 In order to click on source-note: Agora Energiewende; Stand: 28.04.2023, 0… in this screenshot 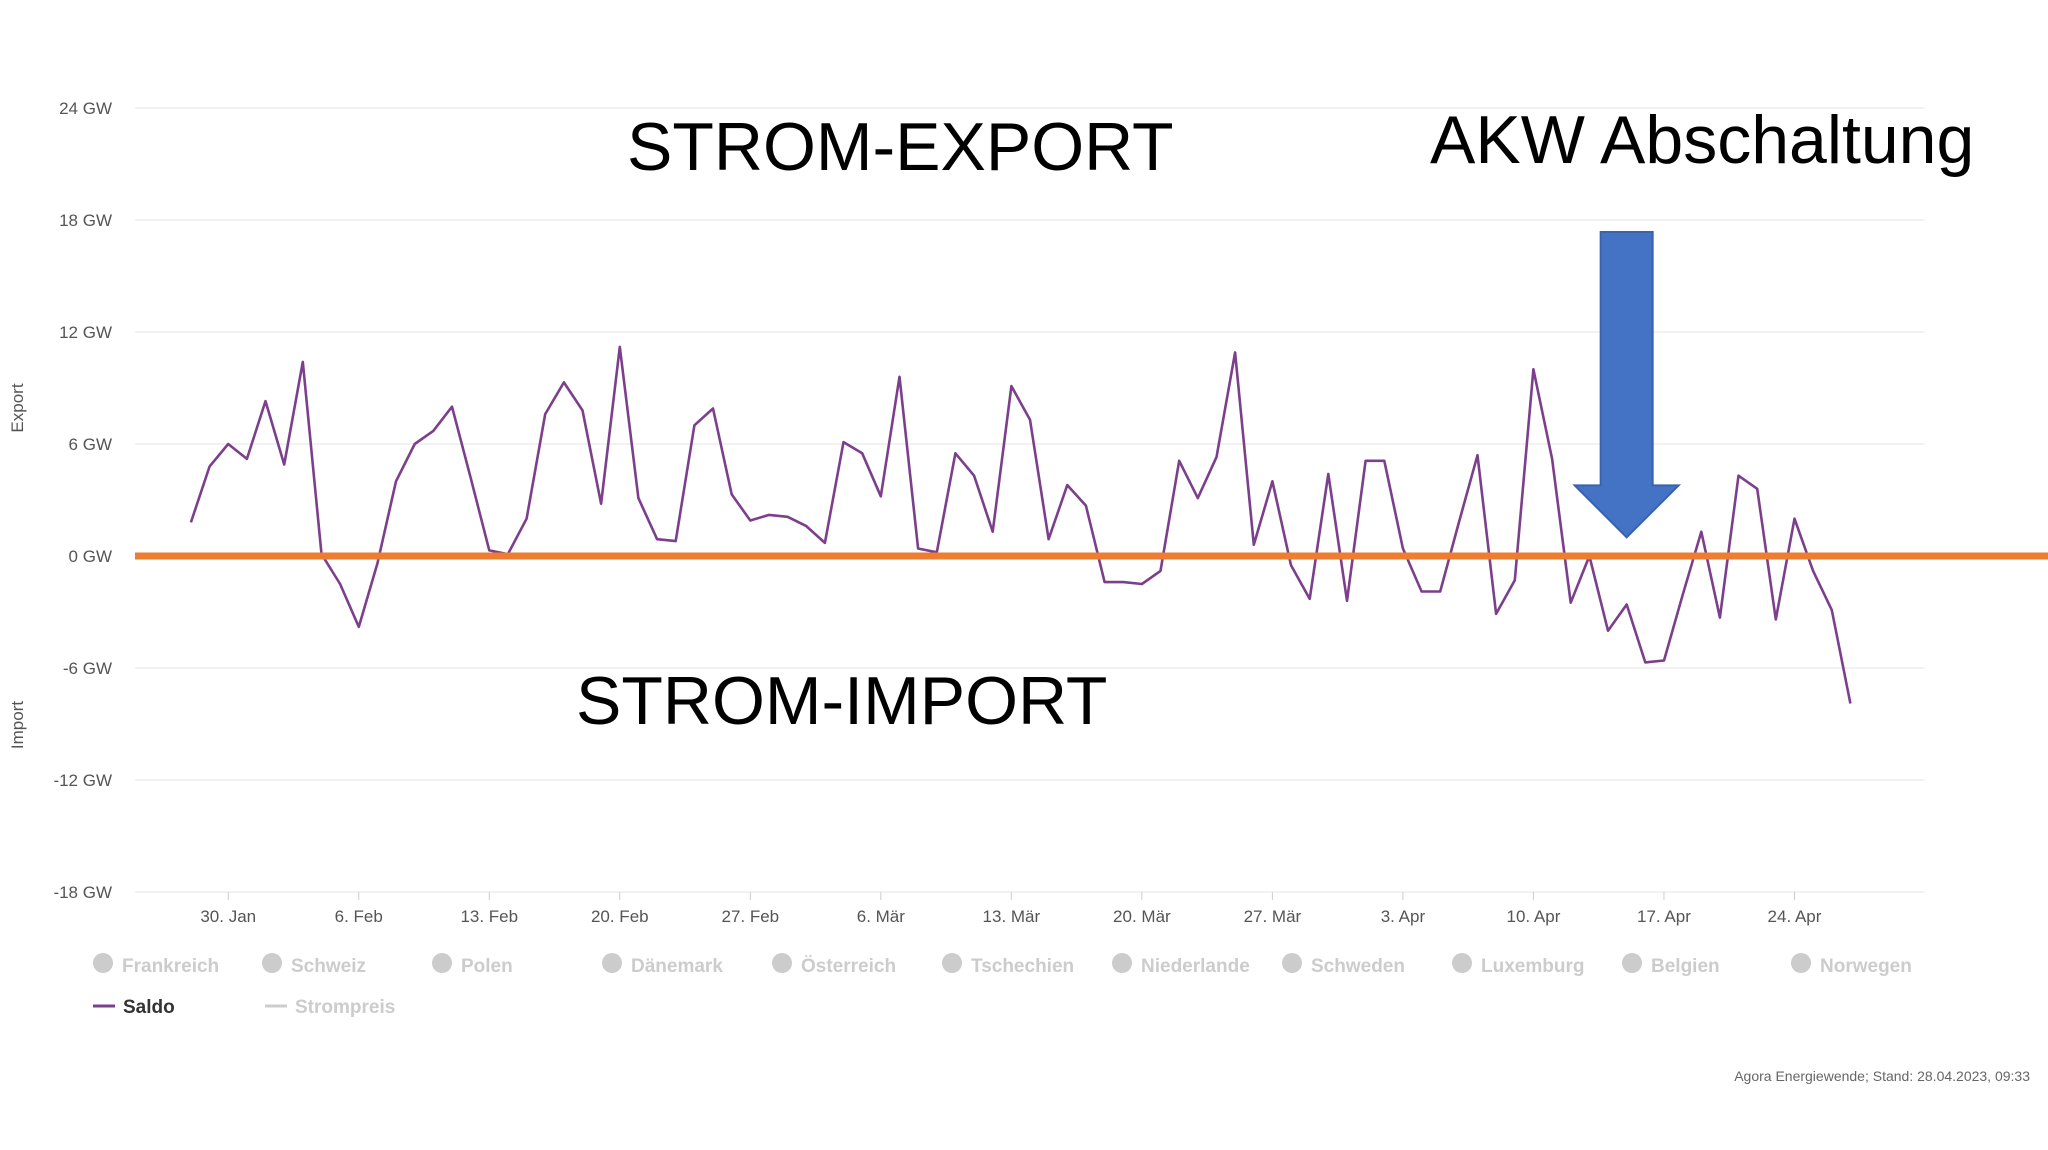, I will do `click(1882, 1076)`.